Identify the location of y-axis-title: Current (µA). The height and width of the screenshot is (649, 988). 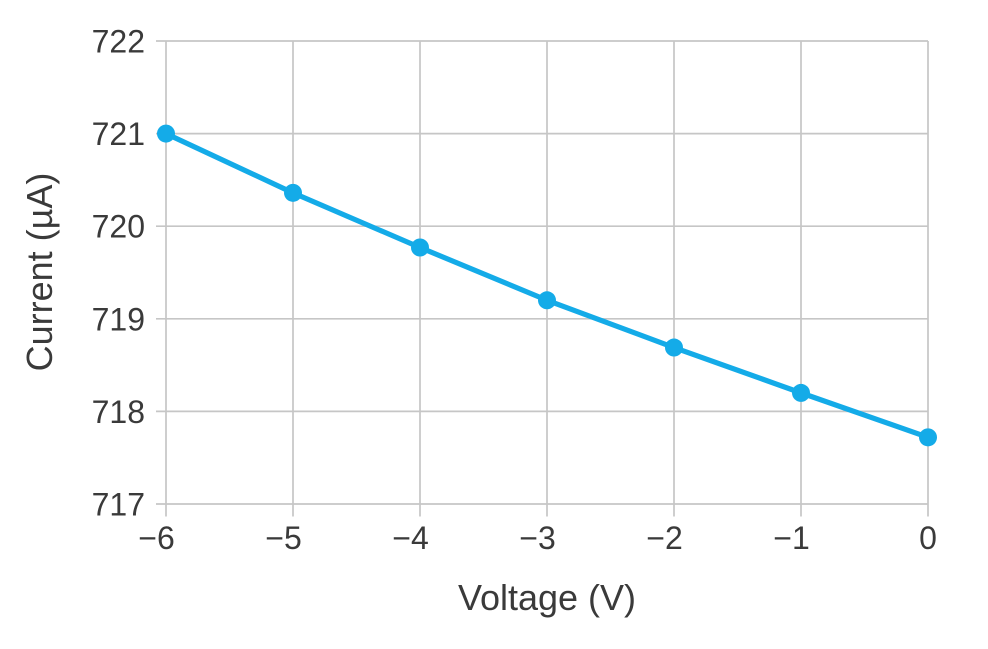
(39, 272).